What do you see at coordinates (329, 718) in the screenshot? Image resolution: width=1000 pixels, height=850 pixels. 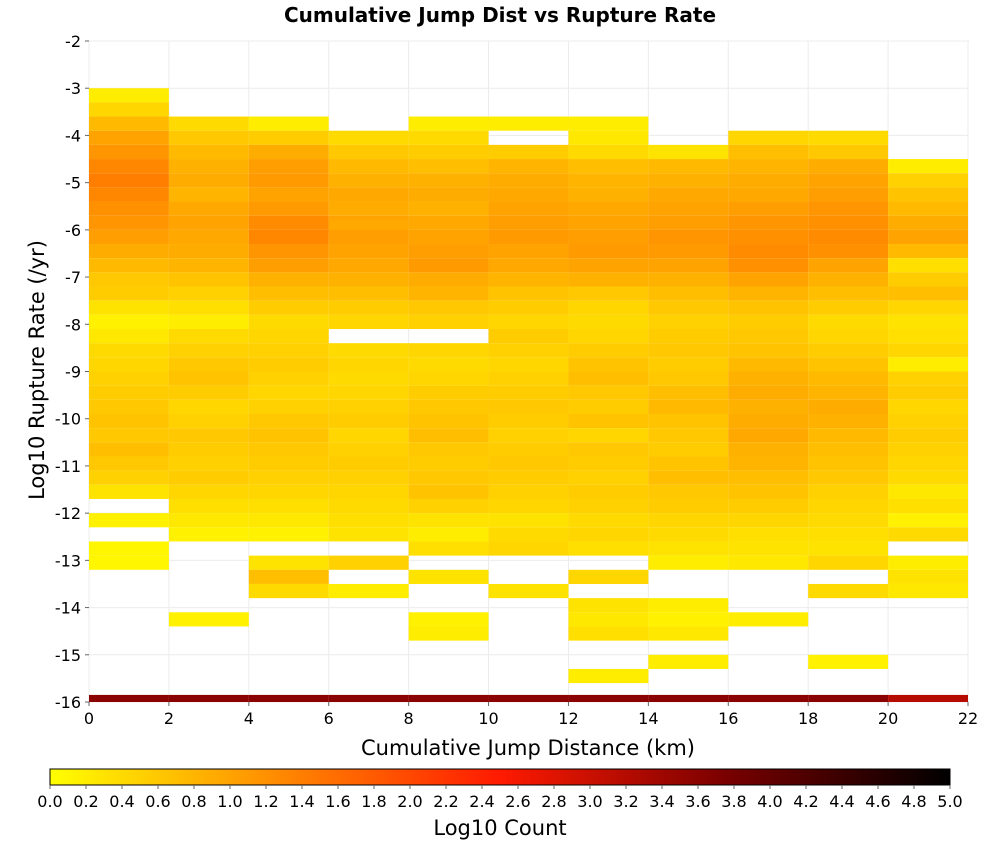 I see `x-tick-label: 6` at bounding box center [329, 718].